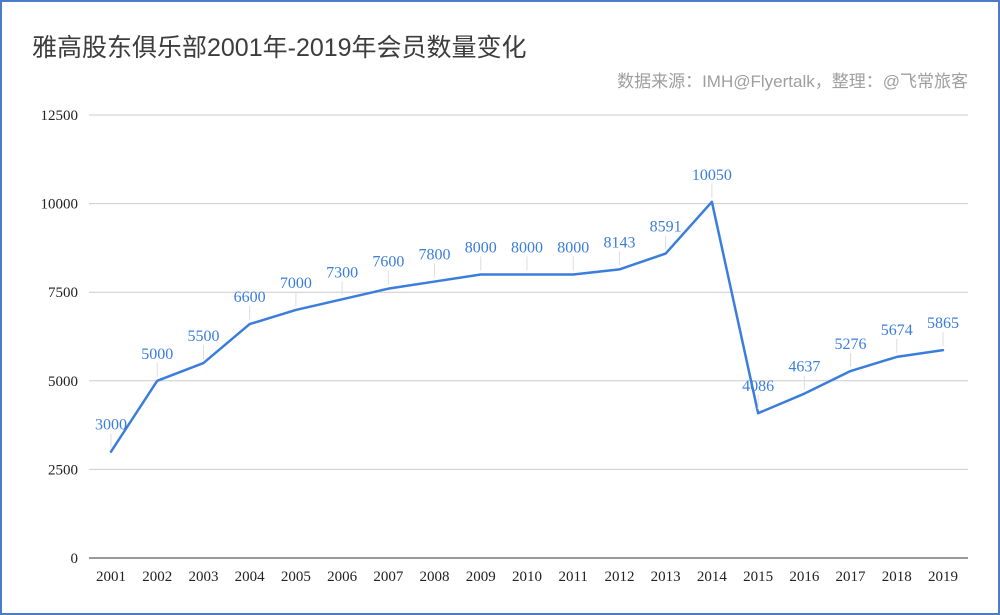 This screenshot has width=1000, height=615. What do you see at coordinates (666, 577) in the screenshot?
I see `x-tick-label: 2013` at bounding box center [666, 577].